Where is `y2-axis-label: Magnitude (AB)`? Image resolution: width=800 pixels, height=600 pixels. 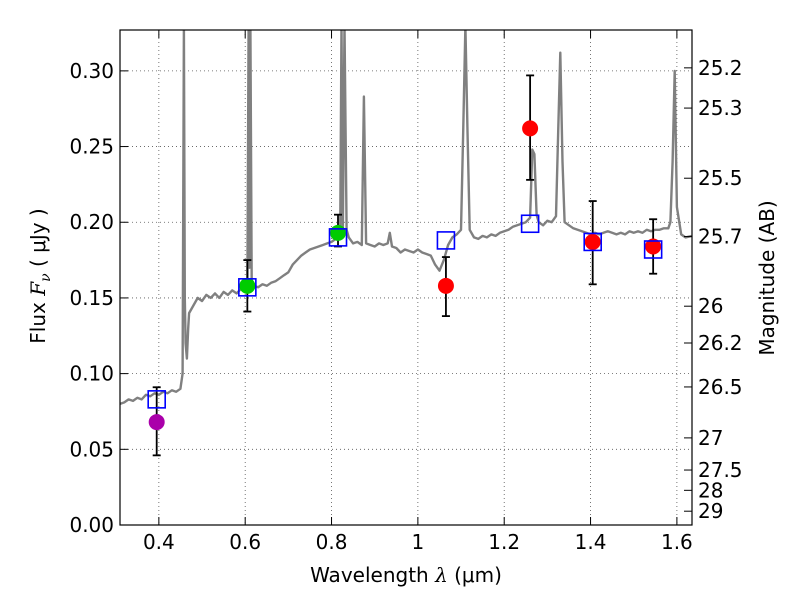 y2-axis-label: Magnitude (AB) is located at coordinates (767, 277).